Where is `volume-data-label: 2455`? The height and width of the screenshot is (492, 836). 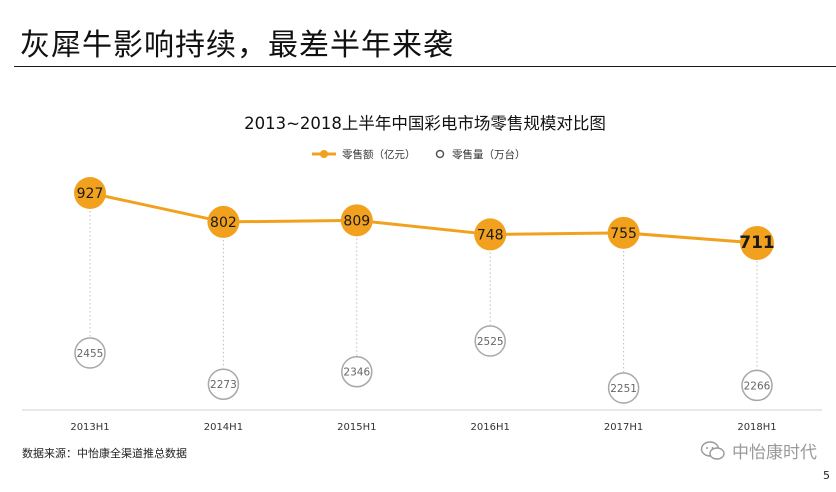
volume-data-label: 2455 is located at coordinates (90, 354).